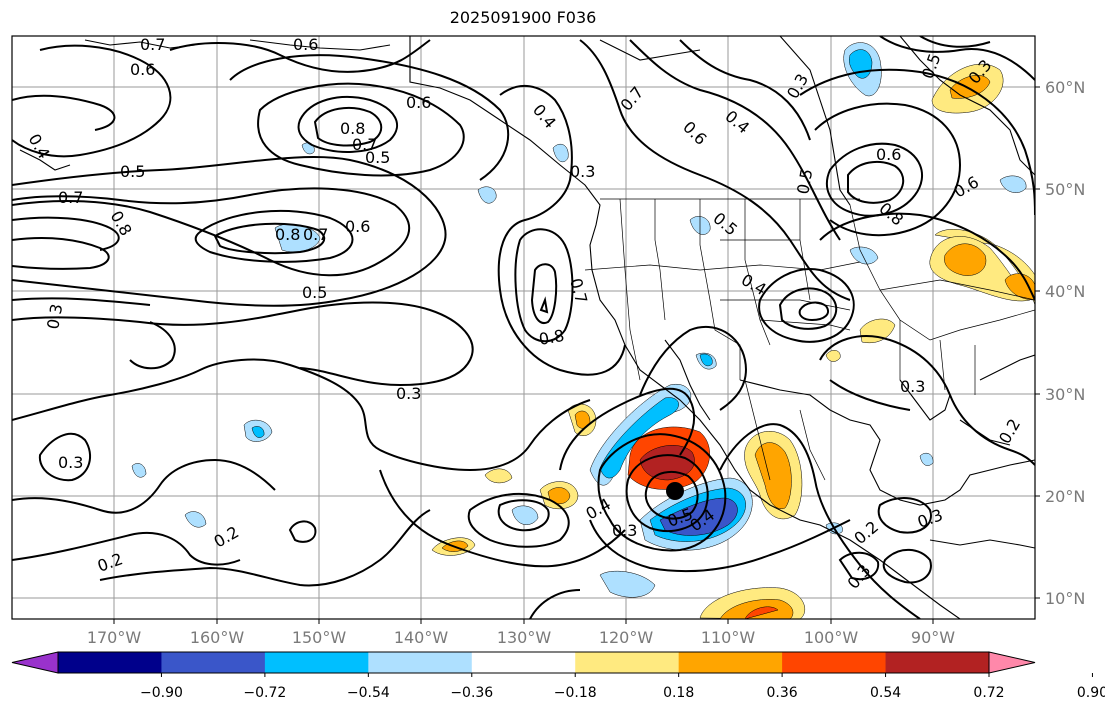  What do you see at coordinates (675, 491) in the screenshot?
I see `storm-center-dot-icon` at bounding box center [675, 491].